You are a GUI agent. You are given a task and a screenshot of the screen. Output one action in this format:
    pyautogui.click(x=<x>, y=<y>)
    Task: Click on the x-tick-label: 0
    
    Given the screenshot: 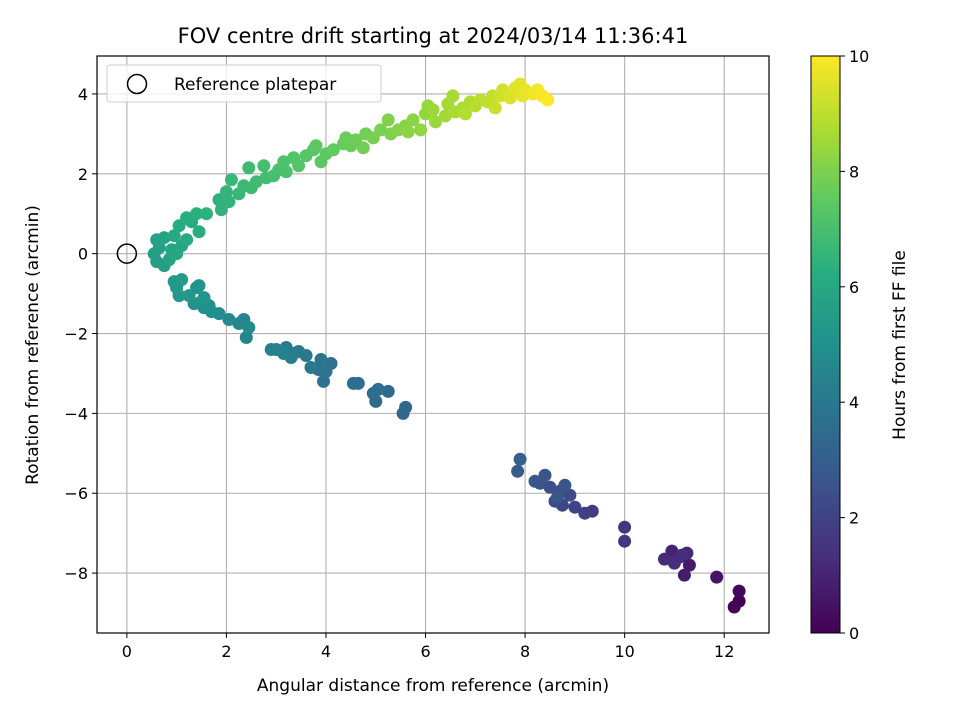 What is the action you would take?
    pyautogui.click(x=127, y=651)
    